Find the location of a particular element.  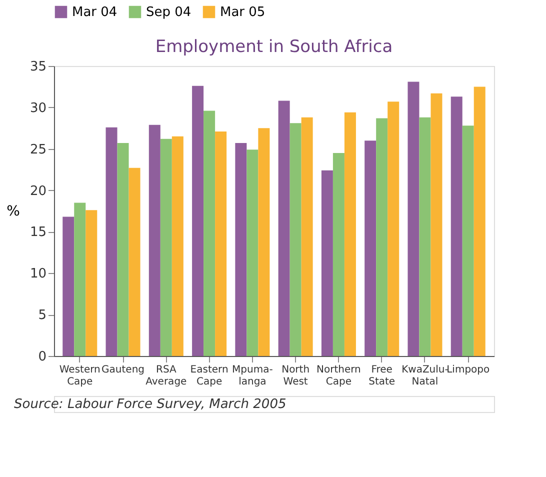

legend-label: Mar 04 is located at coordinates (95, 12).